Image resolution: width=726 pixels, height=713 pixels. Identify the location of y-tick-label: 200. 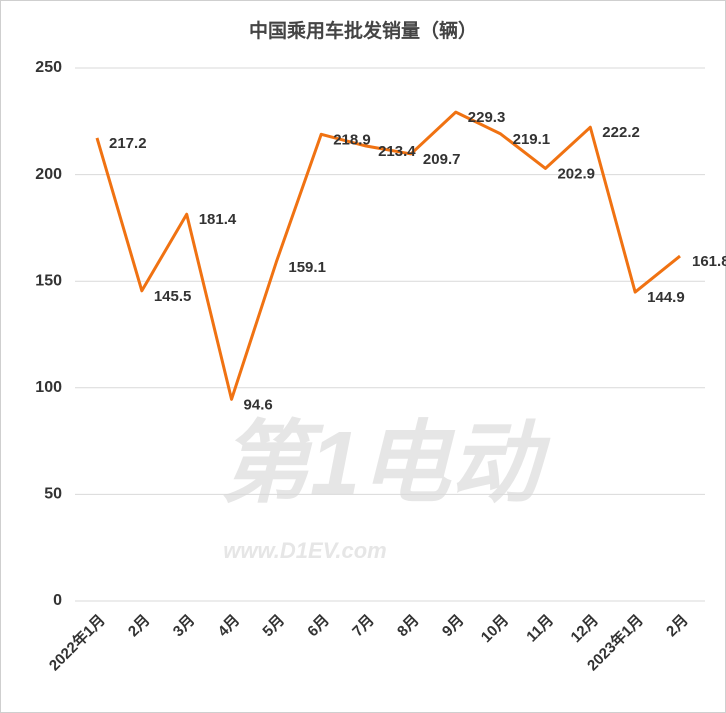
(48, 174).